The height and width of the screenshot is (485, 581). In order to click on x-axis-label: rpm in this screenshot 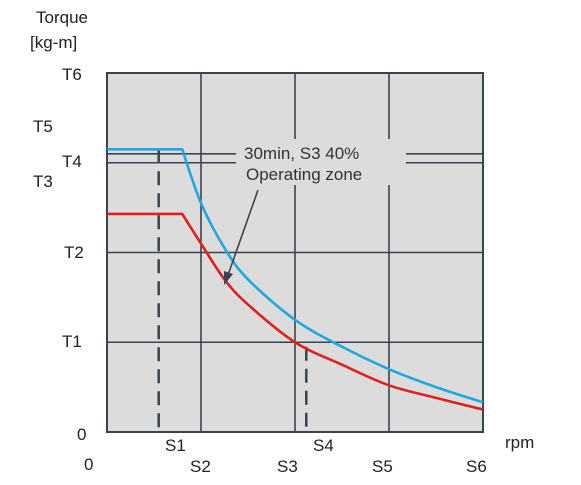, I will do `click(519, 442)`.